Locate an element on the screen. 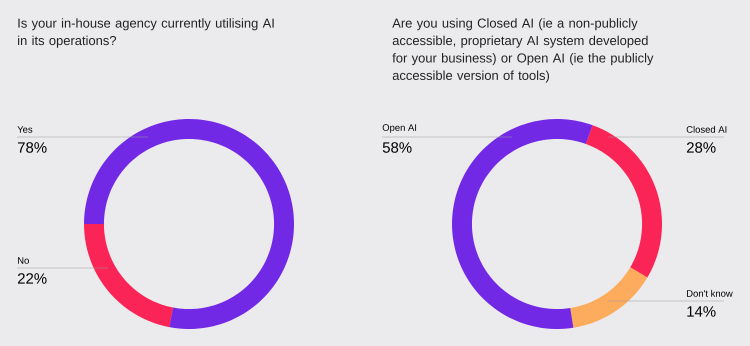  data-label: 22% is located at coordinates (32, 278).